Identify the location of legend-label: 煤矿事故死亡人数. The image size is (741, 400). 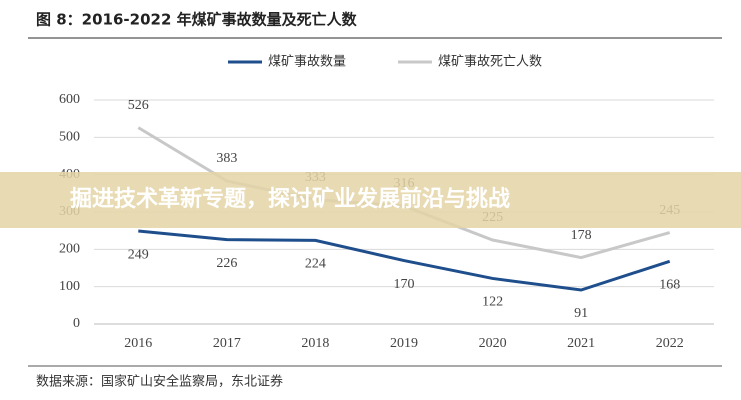
(490, 62).